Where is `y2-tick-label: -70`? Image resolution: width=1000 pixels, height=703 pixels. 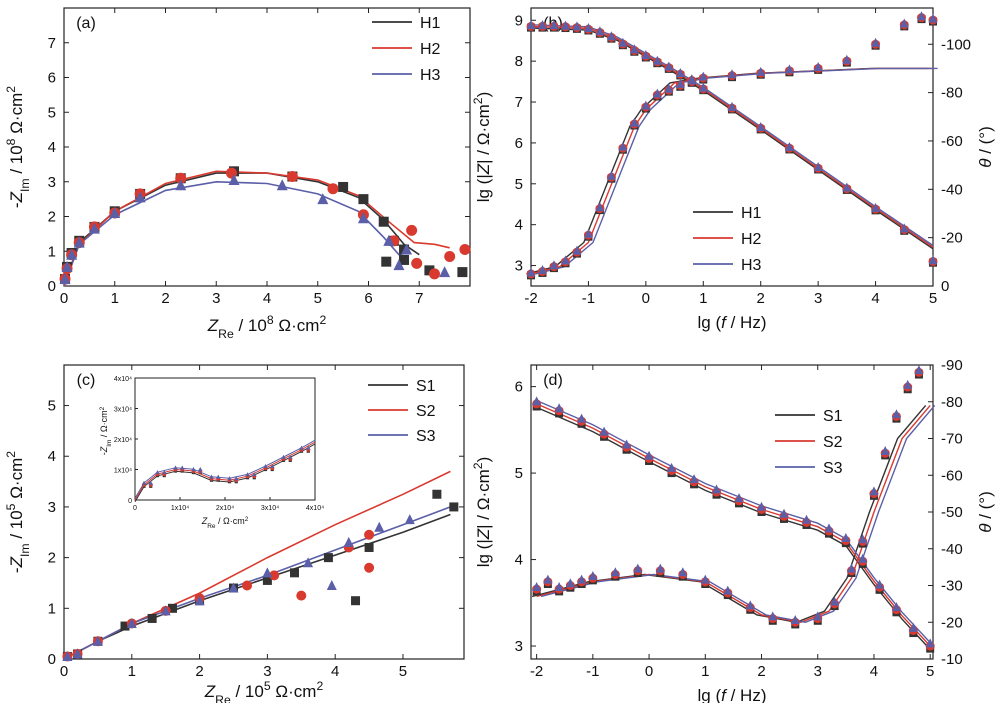
y2-tick-label: -70 is located at coordinates (952, 439).